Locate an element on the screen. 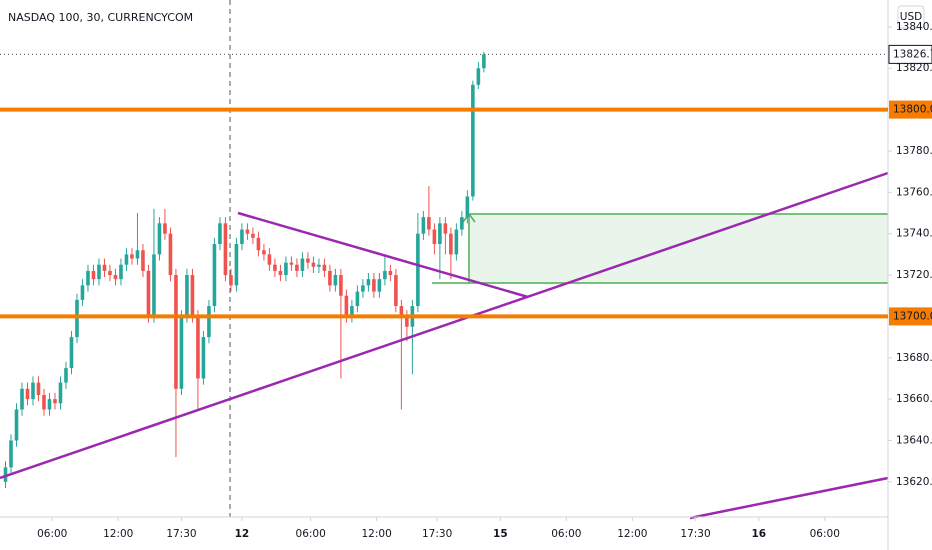  y-tick-label: 13840.0 is located at coordinates (914, 27).